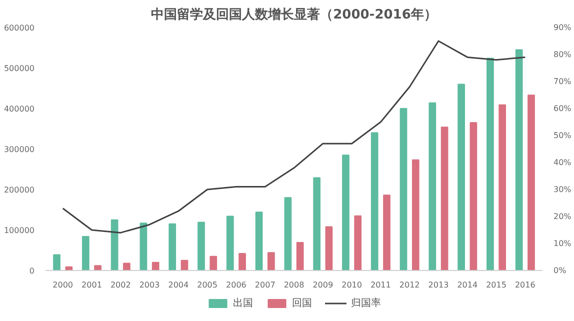 The height and width of the screenshot is (321, 574). I want to click on y2-tick-label: 30%, so click(563, 189).